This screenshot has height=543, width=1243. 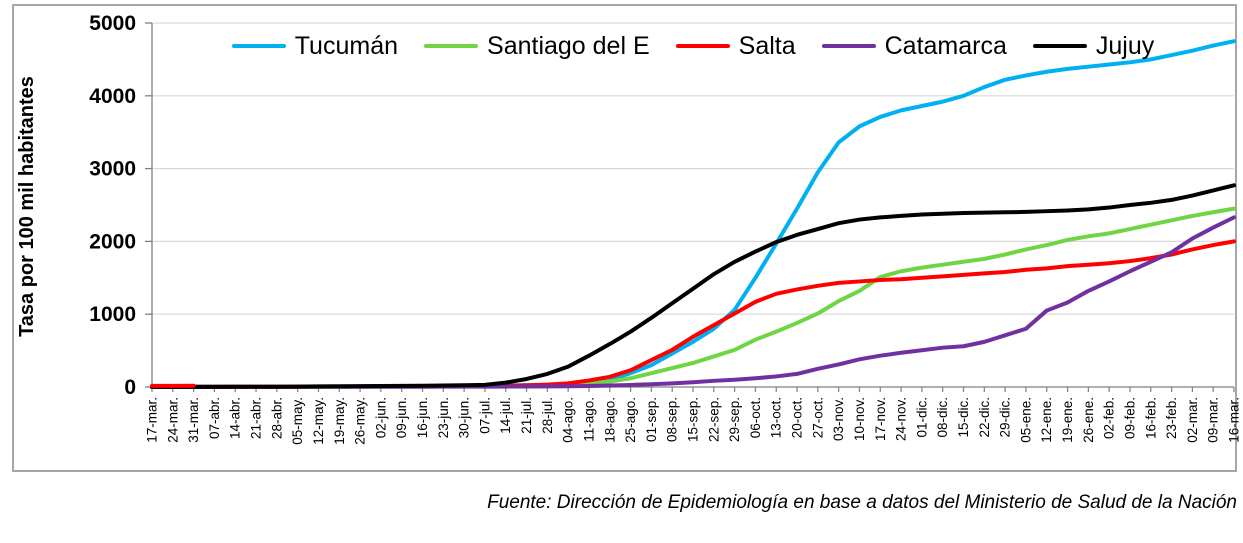 I want to click on x-tick-label: 10-nov., so click(x=859, y=419).